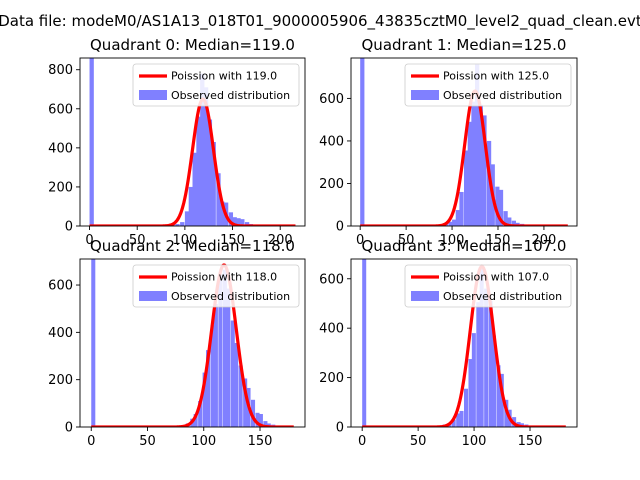  I want to click on legend-label-poisson: Poission with 119.0, so click(224, 76).